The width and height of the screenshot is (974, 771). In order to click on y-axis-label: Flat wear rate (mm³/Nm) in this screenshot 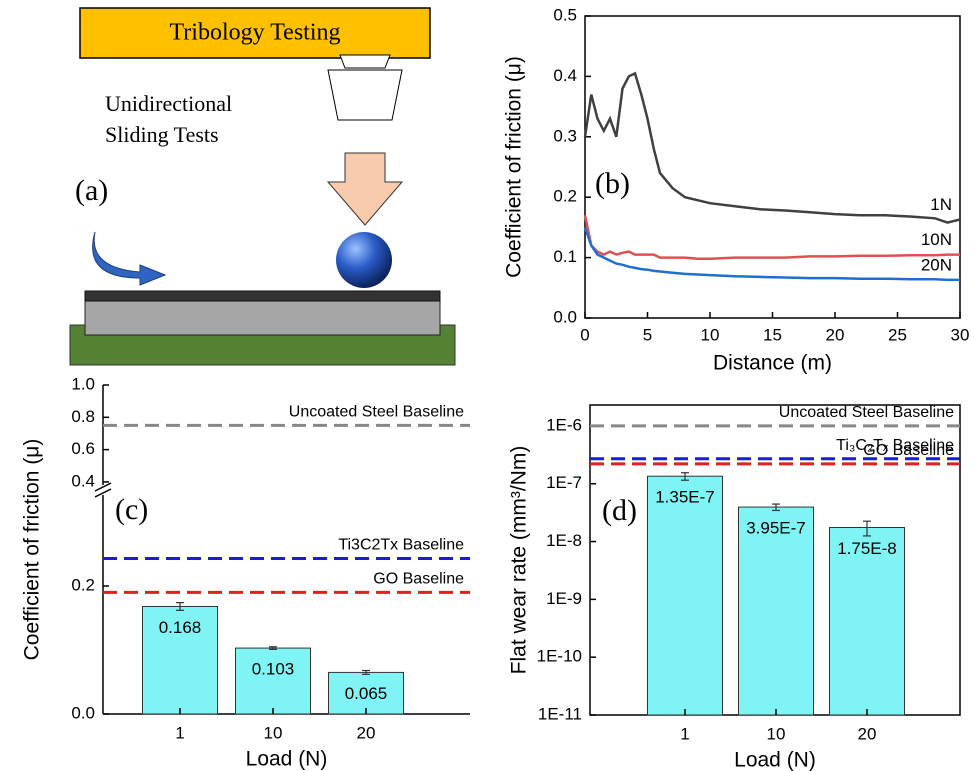, I will do `click(519, 560)`.